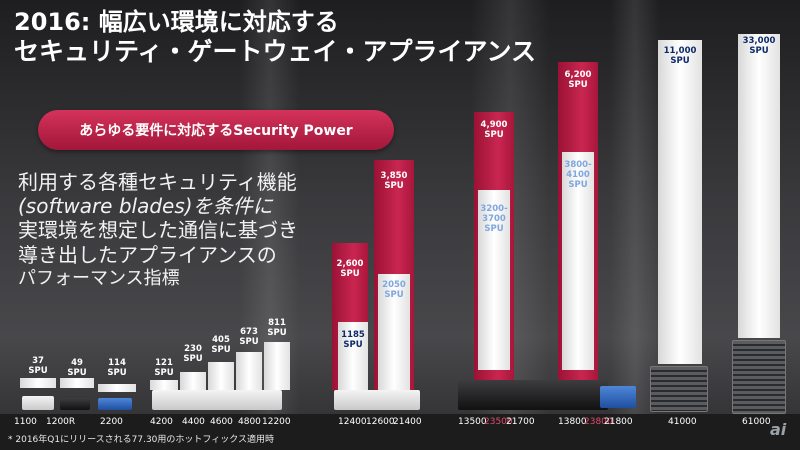 This screenshot has height=450, width=800. Describe the element at coordinates (400, 432) in the screenshot. I see `model-strip` at that location.